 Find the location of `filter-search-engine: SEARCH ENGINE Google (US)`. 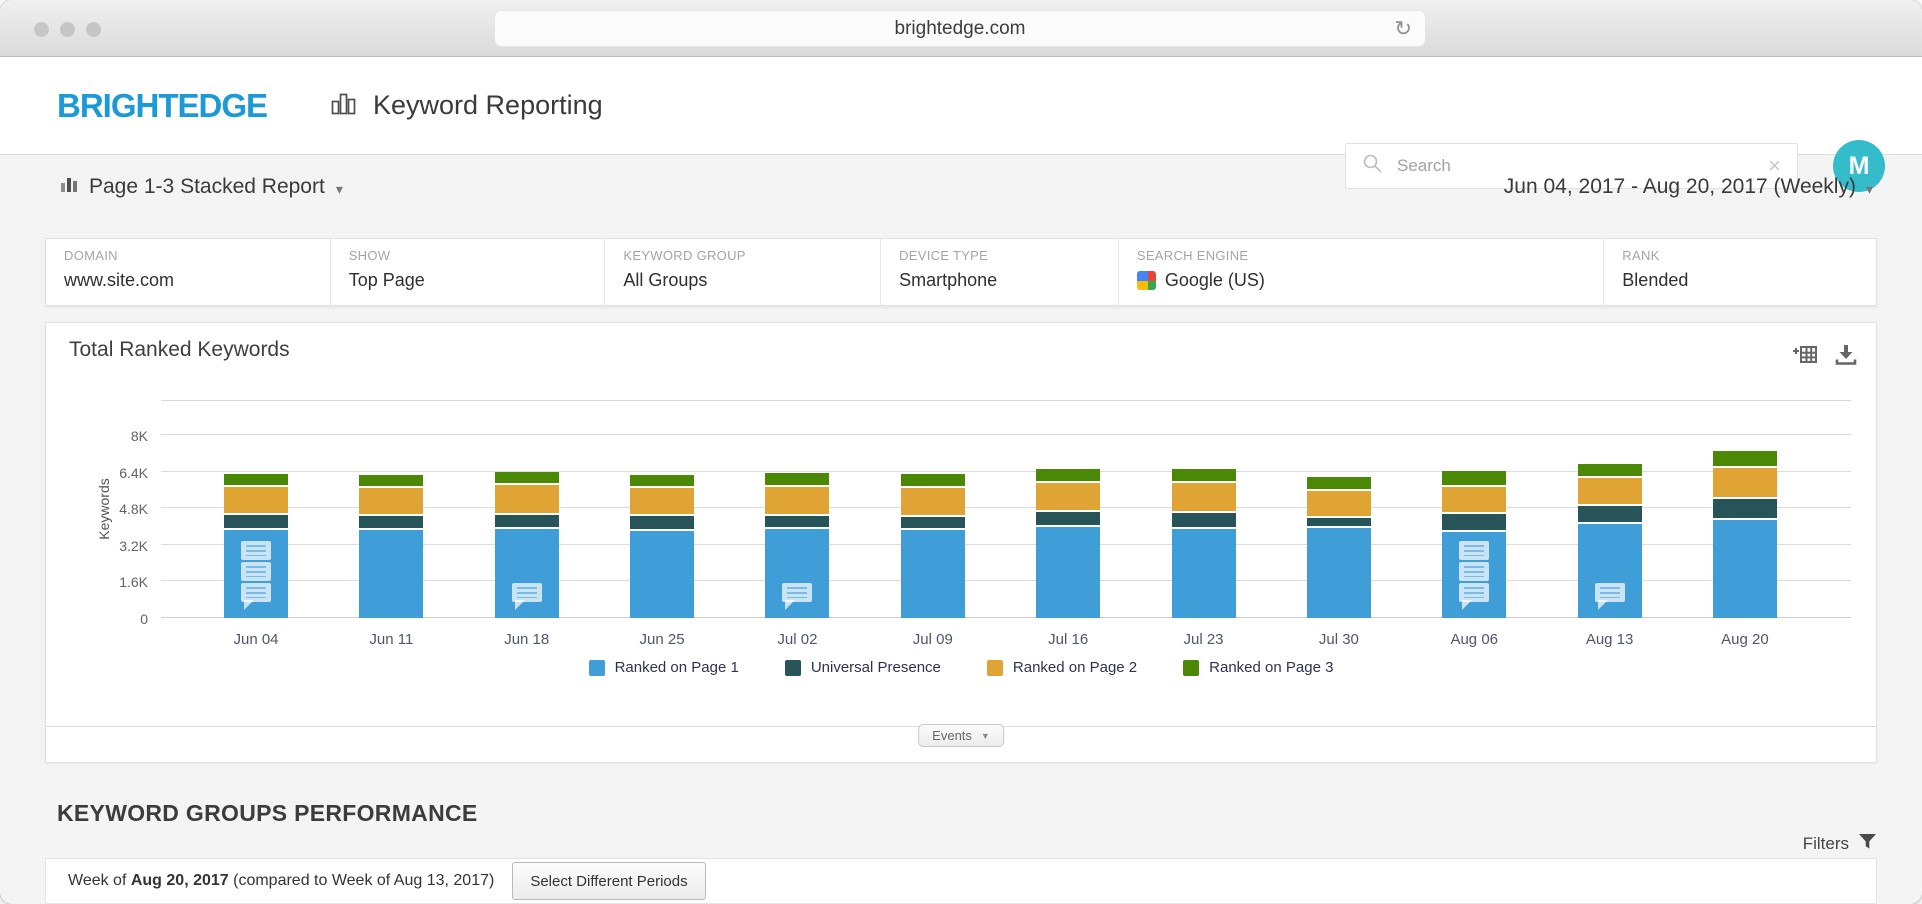

filter-search-engine: SEARCH ENGINE Google (US) is located at coordinates (1360, 272).